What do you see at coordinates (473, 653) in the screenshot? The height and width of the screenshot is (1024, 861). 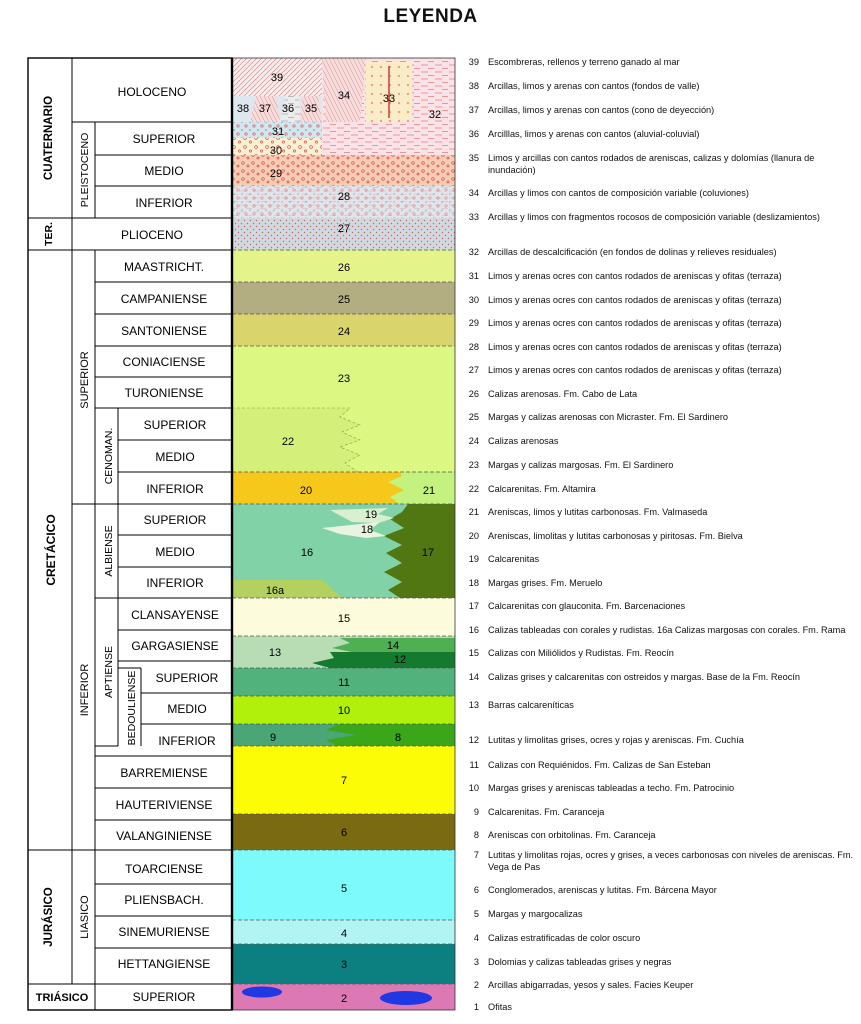 I see `legend-number: 15` at bounding box center [473, 653].